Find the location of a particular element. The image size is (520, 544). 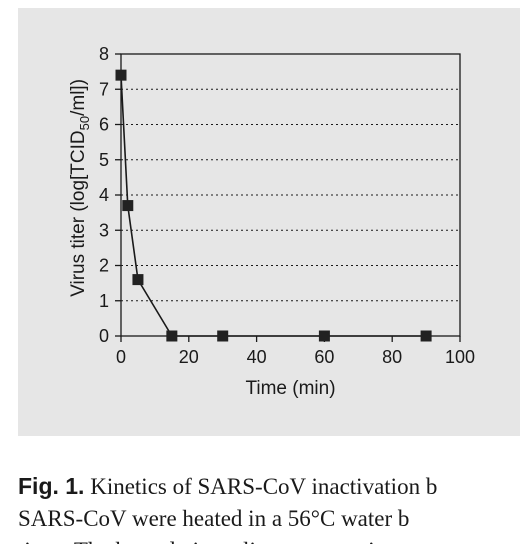

caption-line-2: SARS-CoV were heated in a 56°C water b is located at coordinates (214, 518).